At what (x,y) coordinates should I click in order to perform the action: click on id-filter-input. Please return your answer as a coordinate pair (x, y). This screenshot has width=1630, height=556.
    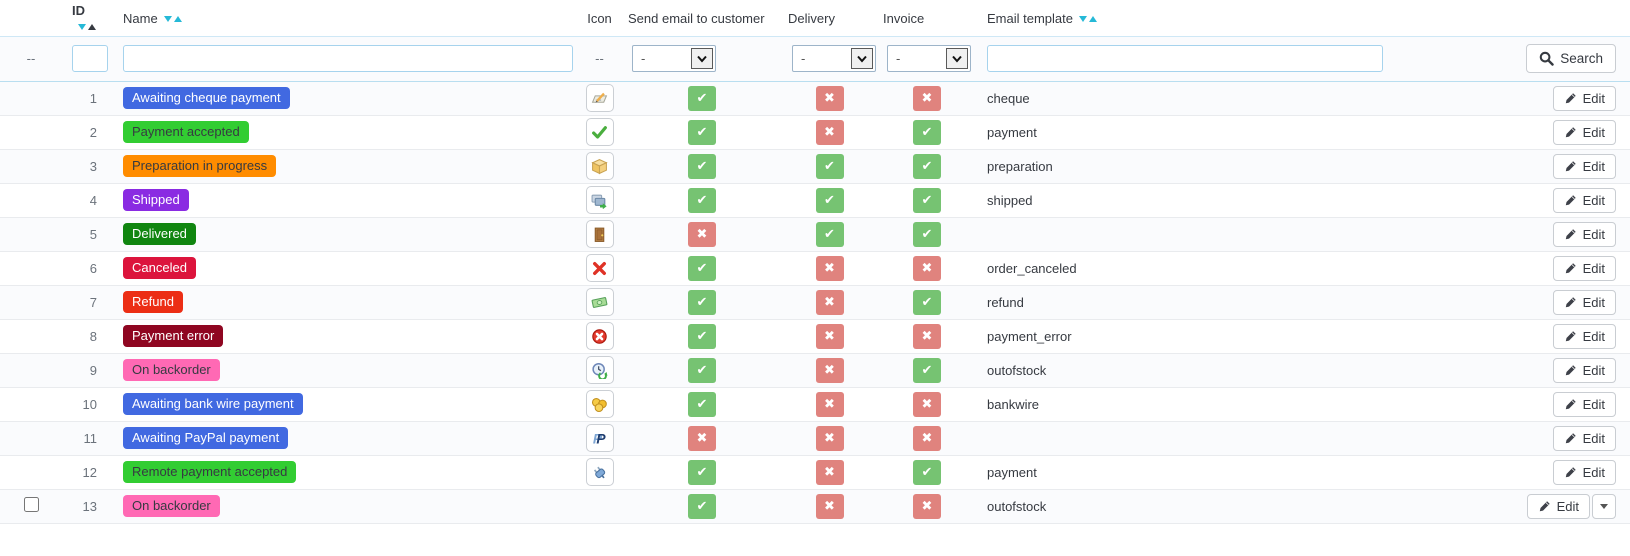
    Looking at the image, I should click on (90, 58).